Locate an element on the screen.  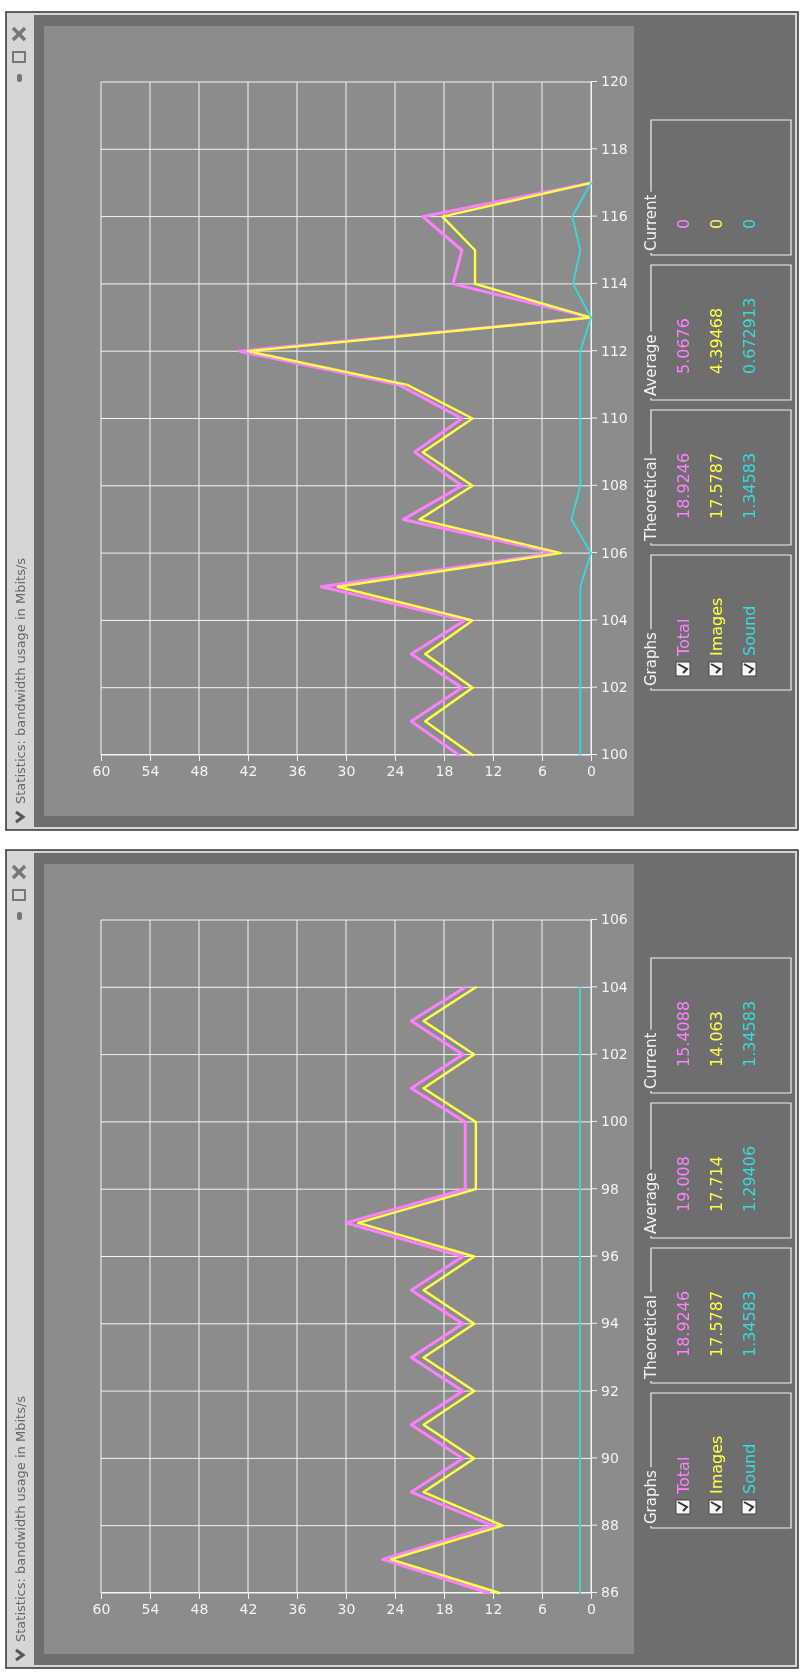
y-tick-label: 110 is located at coordinates (614, 417).